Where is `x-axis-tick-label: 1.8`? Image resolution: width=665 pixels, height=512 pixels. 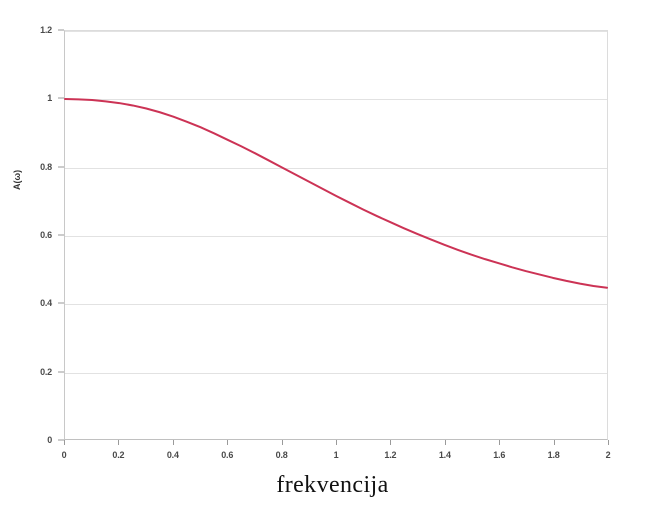 x-axis-tick-label: 1.8 is located at coordinates (553, 455).